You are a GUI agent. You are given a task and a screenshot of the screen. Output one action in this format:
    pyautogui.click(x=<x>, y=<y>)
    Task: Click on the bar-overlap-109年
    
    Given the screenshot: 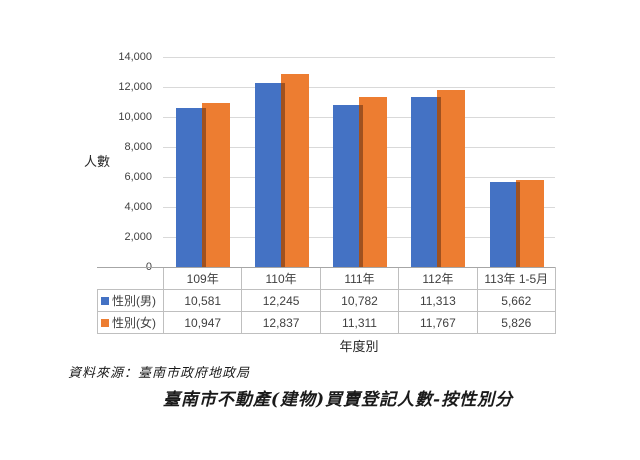 What is the action you would take?
    pyautogui.click(x=204, y=187)
    